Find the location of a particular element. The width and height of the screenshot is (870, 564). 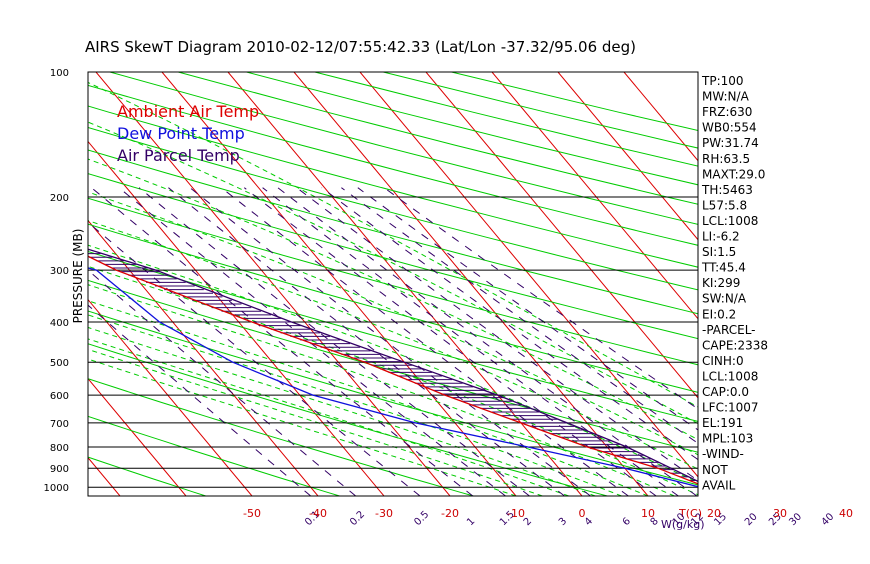

index-label: MW:N/A is located at coordinates (726, 97).